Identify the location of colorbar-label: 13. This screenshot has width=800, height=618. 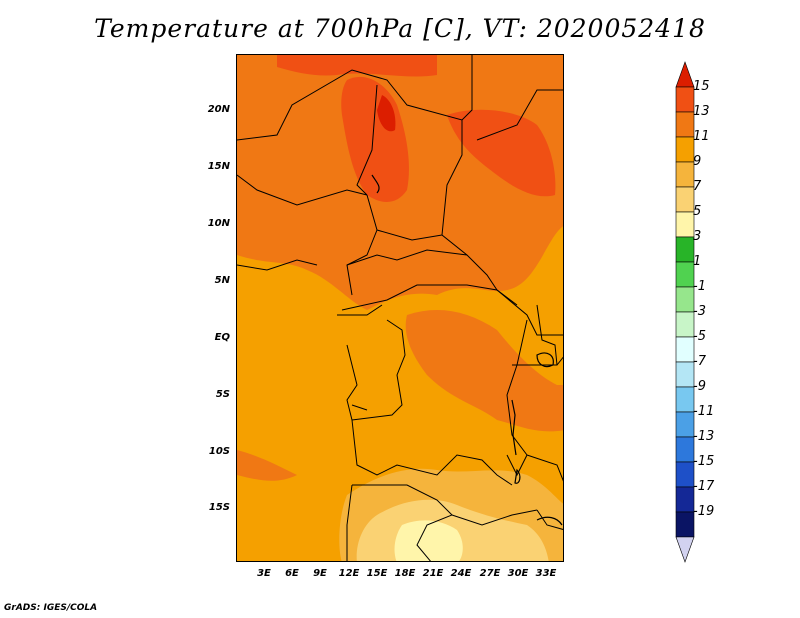
(701, 111).